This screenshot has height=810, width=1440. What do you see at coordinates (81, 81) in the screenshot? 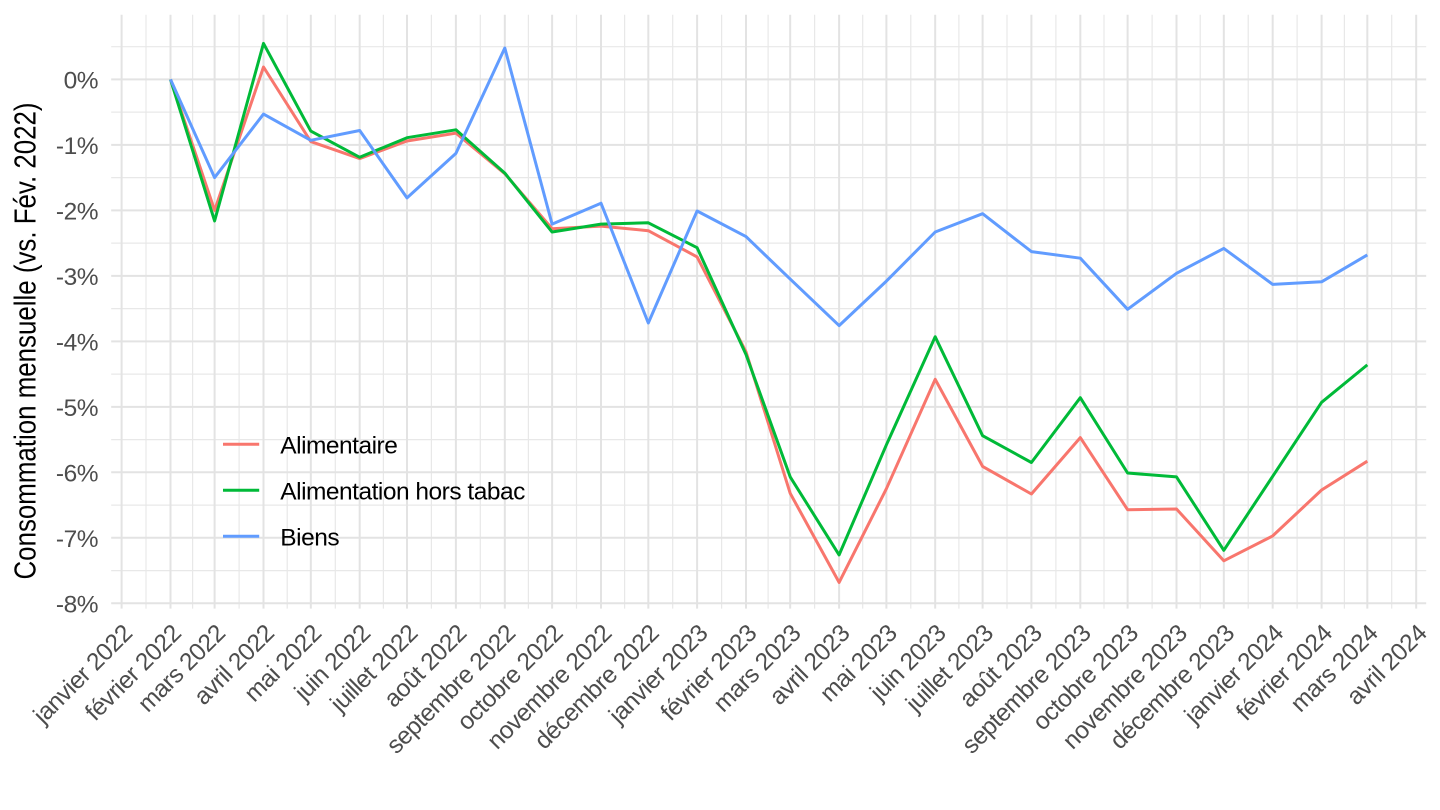
I see `svg-text: 0%` at bounding box center [81, 81].